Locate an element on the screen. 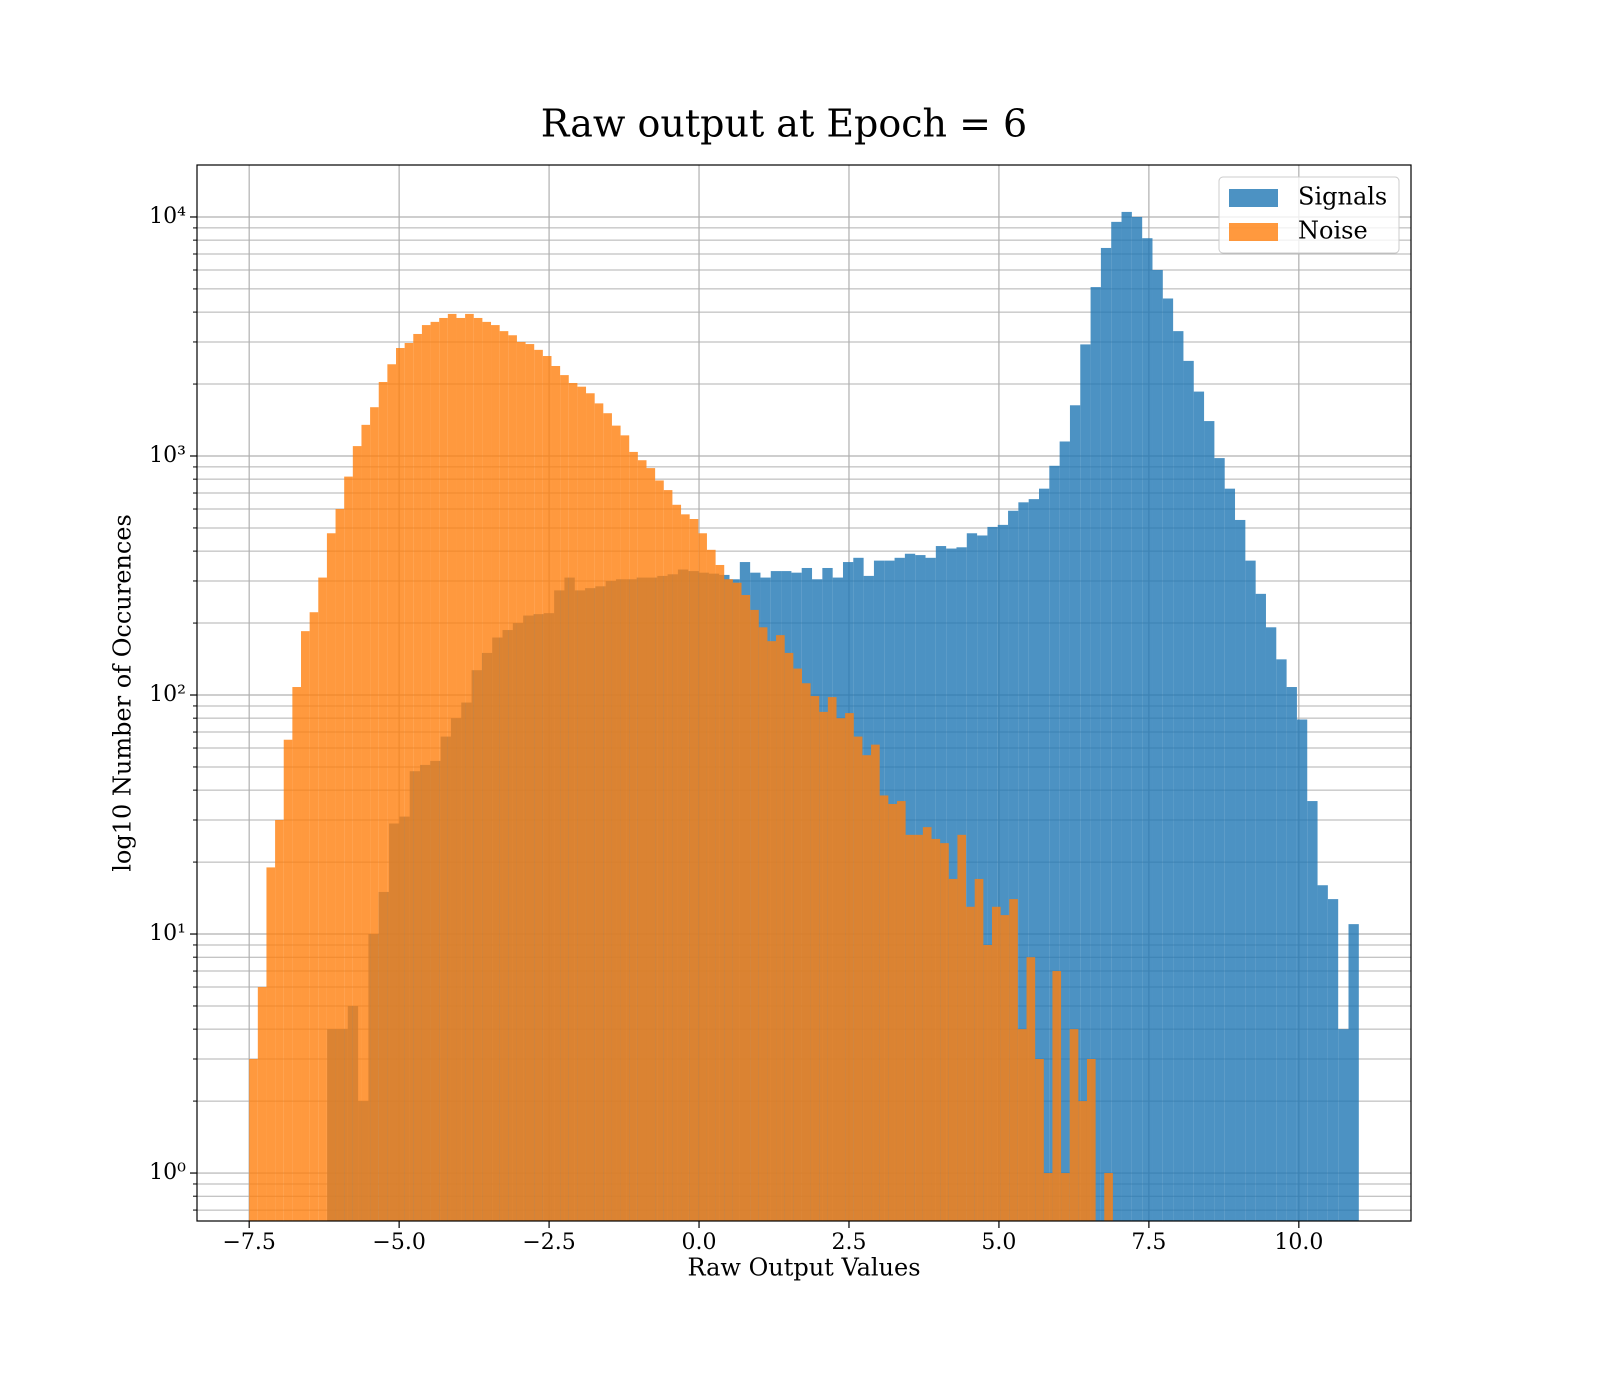  y-tick-label: 10¹ is located at coordinates (167, 933).